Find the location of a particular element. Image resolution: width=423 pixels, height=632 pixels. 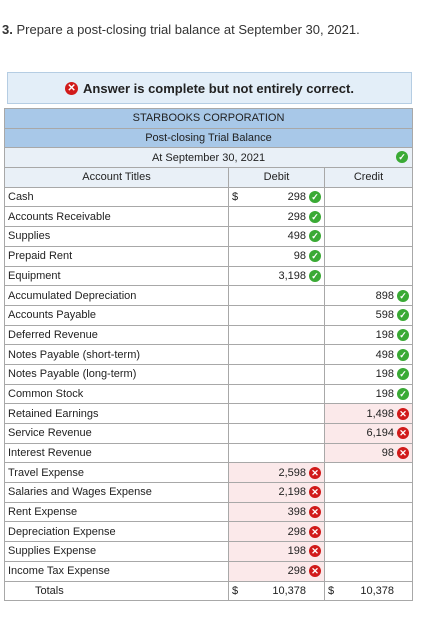

total-debit: $10,378 is located at coordinates (276, 591).